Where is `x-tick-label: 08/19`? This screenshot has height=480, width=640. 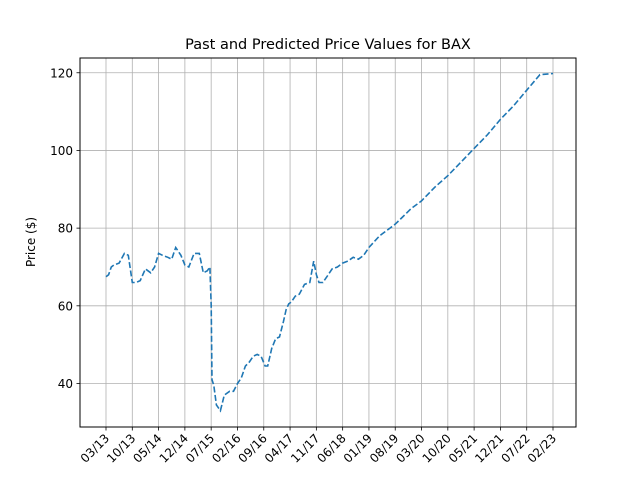
x-tick-label: 08/19 is located at coordinates (384, 448).